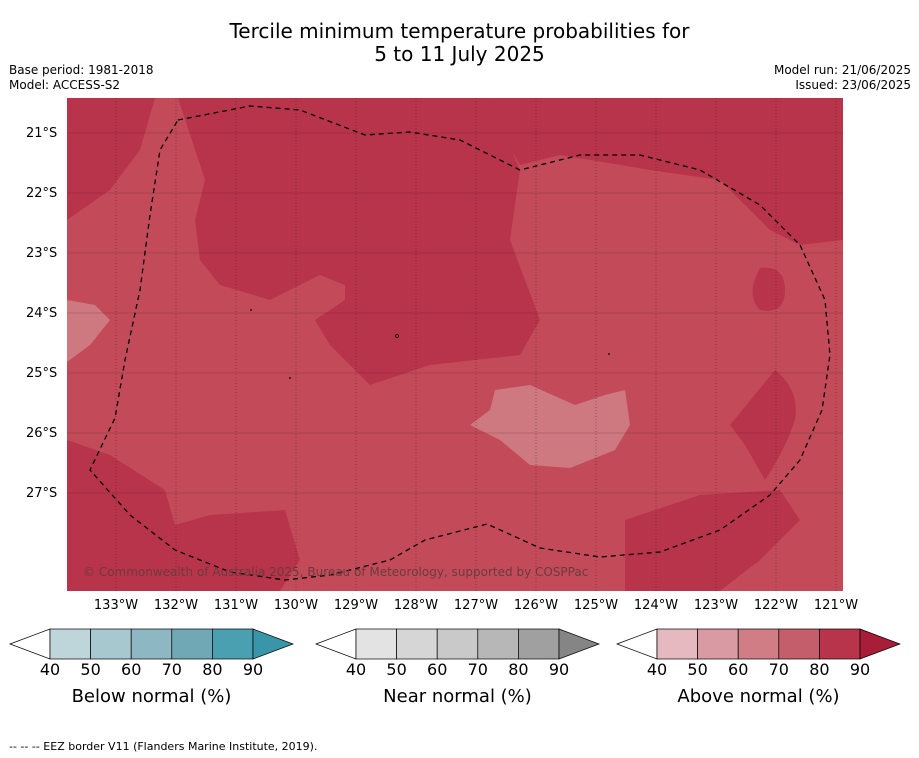 This screenshot has width=919, height=758. What do you see at coordinates (176, 605) in the screenshot?
I see `lon-label: 132°W` at bounding box center [176, 605].